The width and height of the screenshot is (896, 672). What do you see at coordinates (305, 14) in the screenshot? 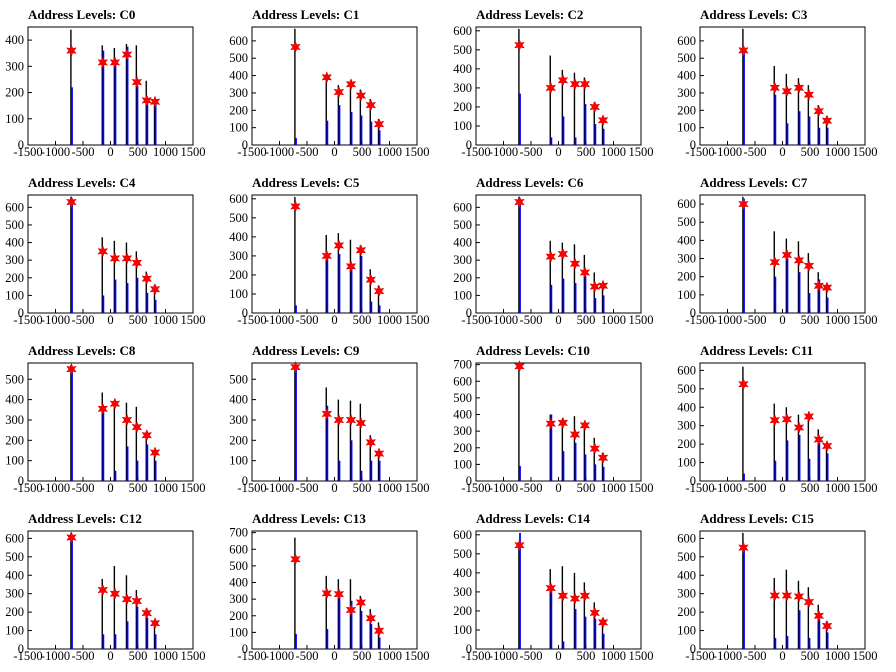
I see `chart-title: Address Levels: C1` at bounding box center [305, 14].